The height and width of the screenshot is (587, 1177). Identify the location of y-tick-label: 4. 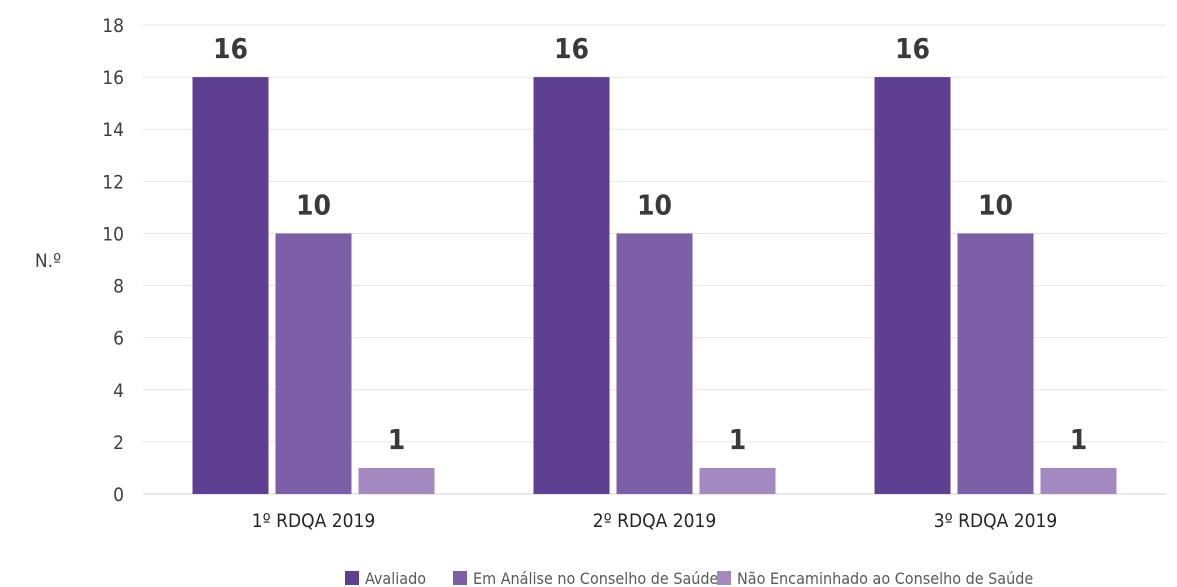
(118, 391).